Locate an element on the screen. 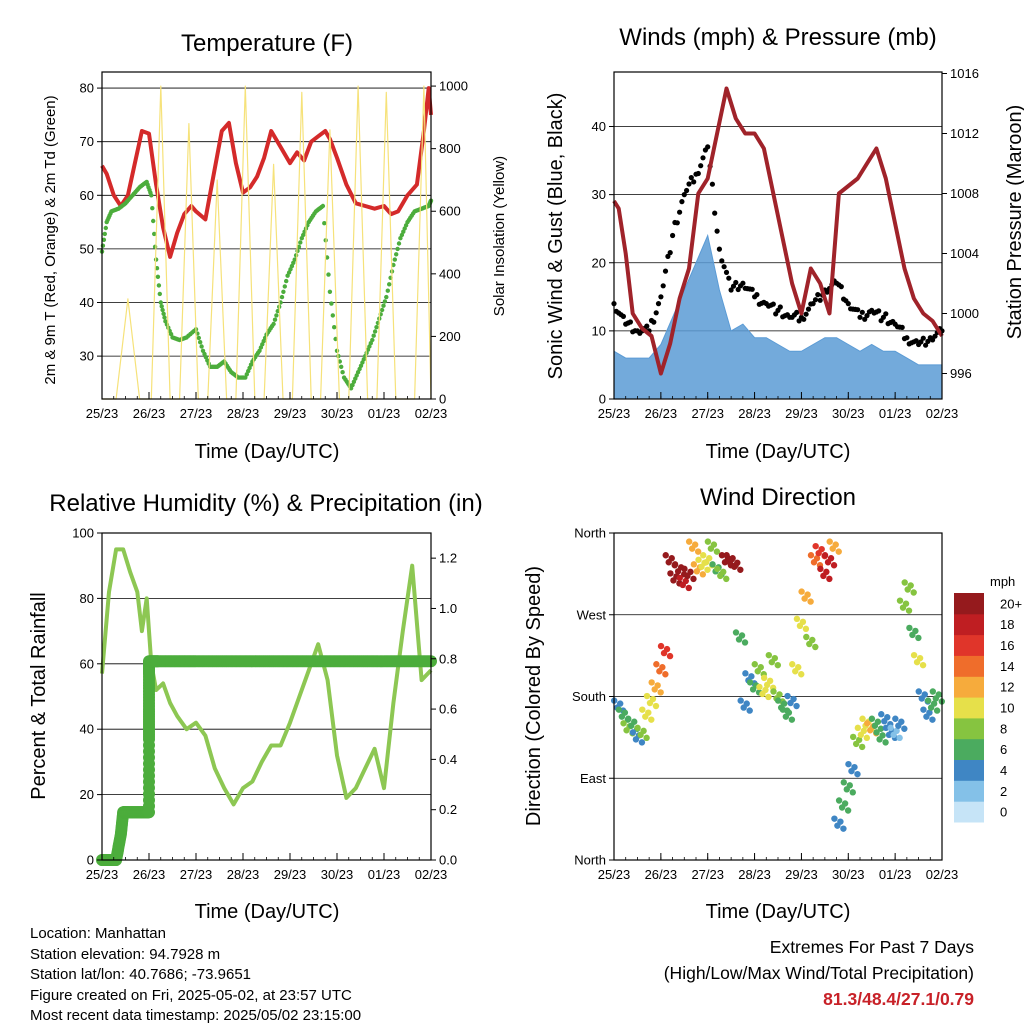 This screenshot has height=1027, width=1024. y2-tick-label: 996 is located at coordinates (961, 373).